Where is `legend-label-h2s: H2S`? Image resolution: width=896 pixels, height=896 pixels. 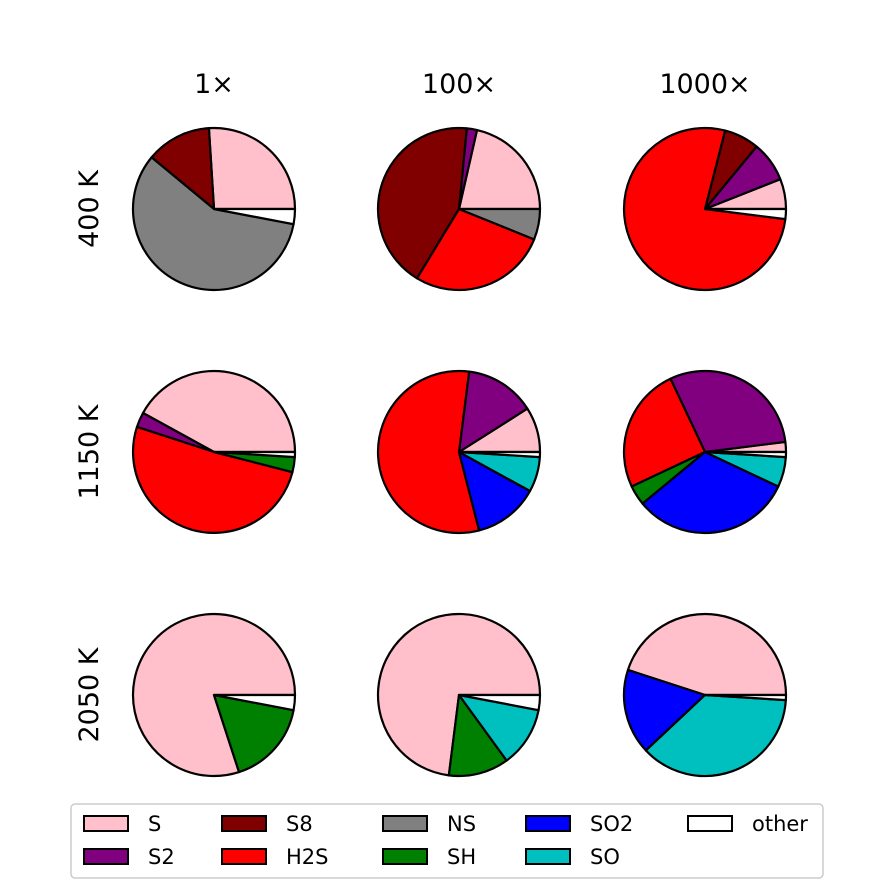
legend-label-h2s: H2S is located at coordinates (307, 857).